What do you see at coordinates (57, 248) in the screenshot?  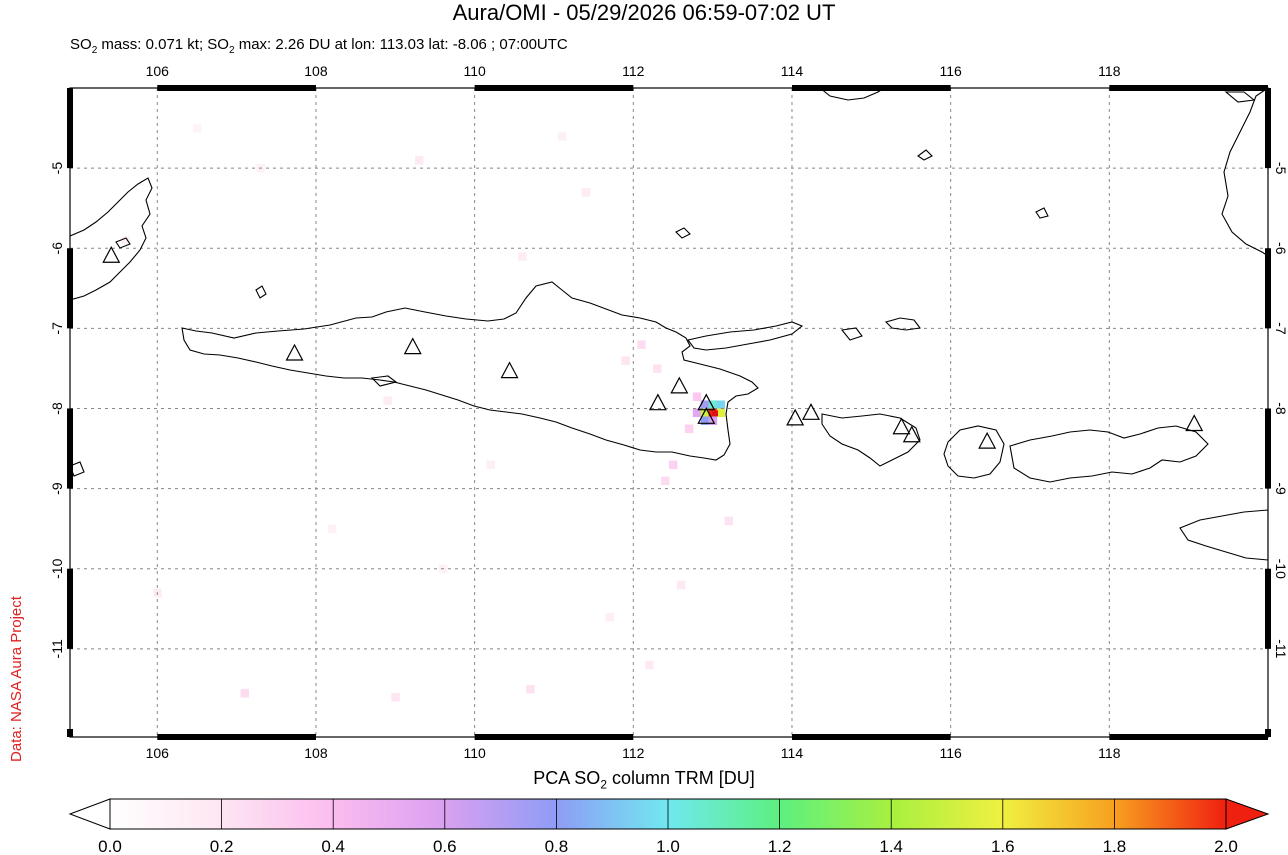 I see `lat-tick-label-left: -6` at bounding box center [57, 248].